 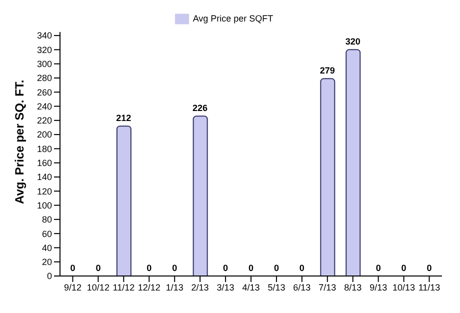 I want to click on x-tick-label: 1/13, so click(x=175, y=287).